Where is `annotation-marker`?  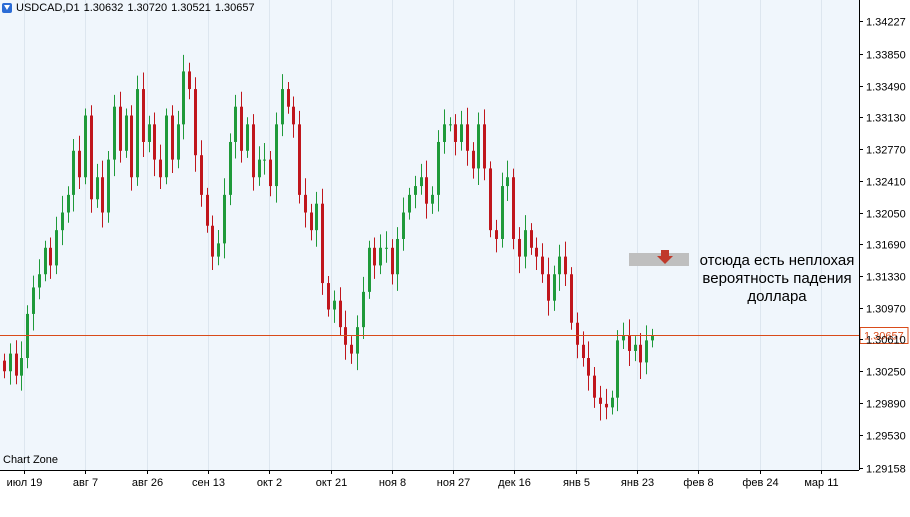
annotation-marker is located at coordinates (659, 258).